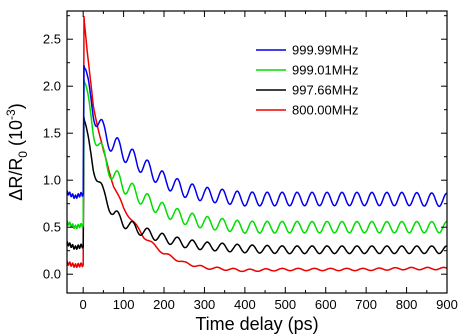  Describe the element at coordinates (325, 50) in the screenshot. I see `legend-label: 999.99MHz` at that location.